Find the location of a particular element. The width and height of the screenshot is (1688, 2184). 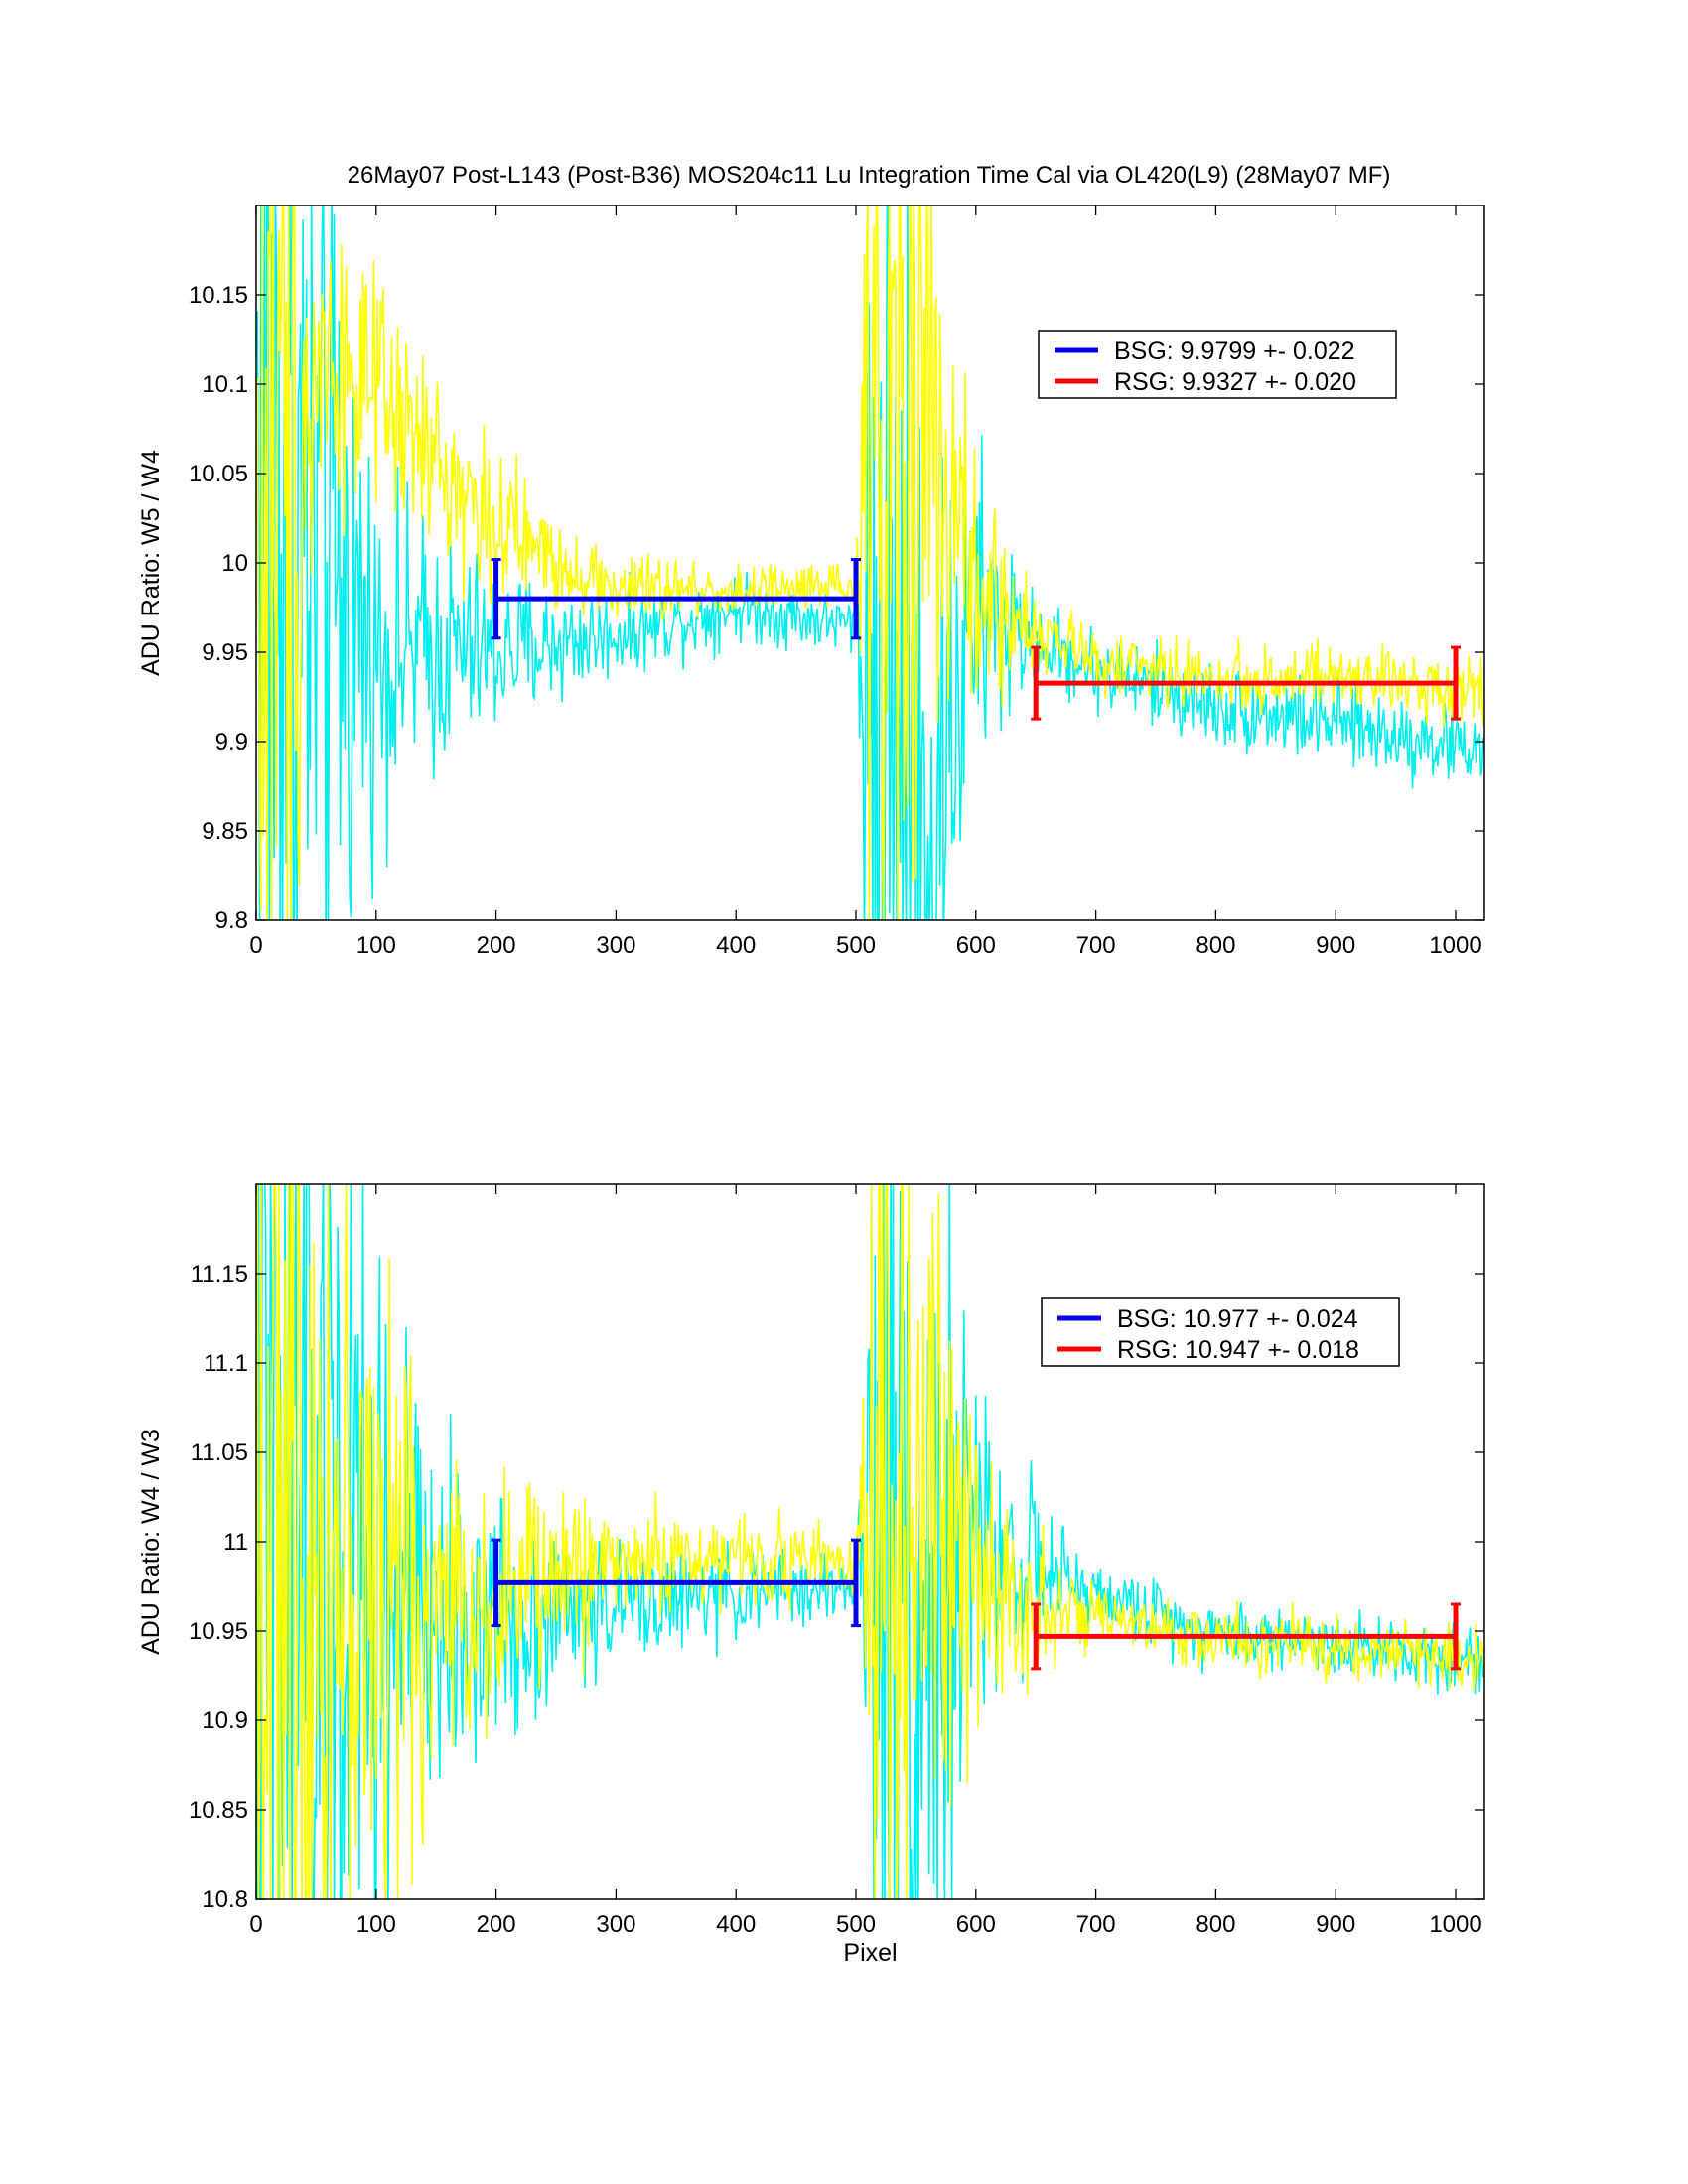

y-tick-label: 10.8 is located at coordinates (225, 1899).